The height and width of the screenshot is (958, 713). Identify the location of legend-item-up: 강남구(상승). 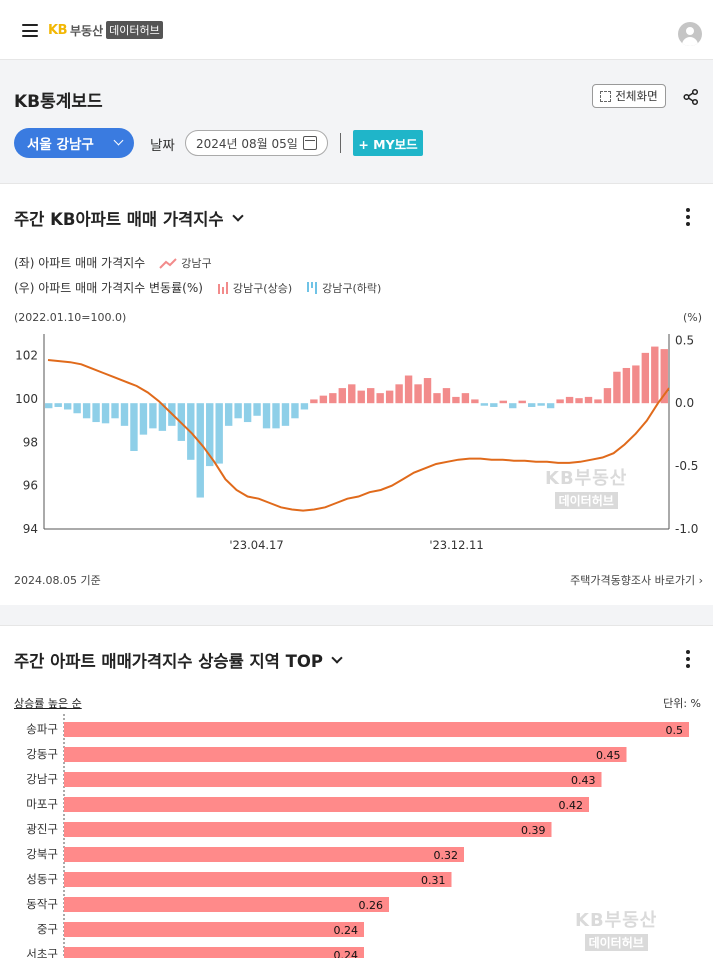
(254, 288).